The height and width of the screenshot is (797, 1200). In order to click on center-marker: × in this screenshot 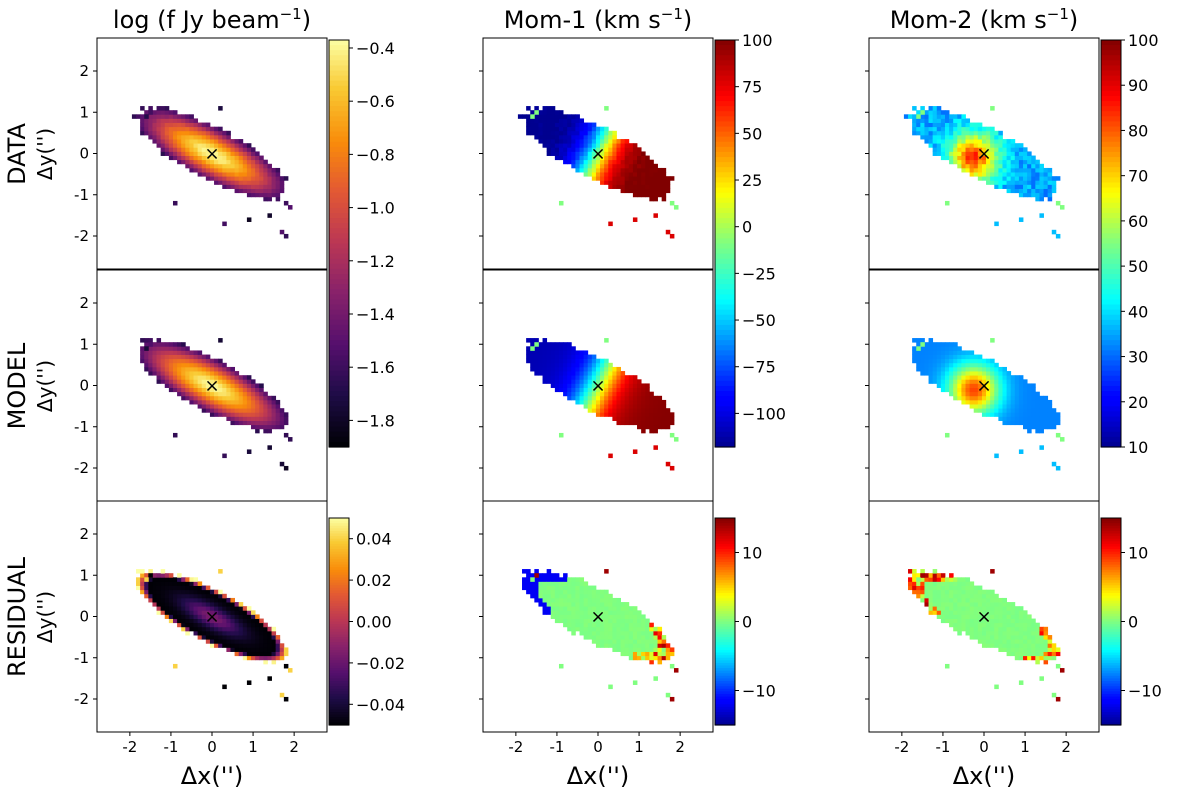, I will do `click(211, 154)`.